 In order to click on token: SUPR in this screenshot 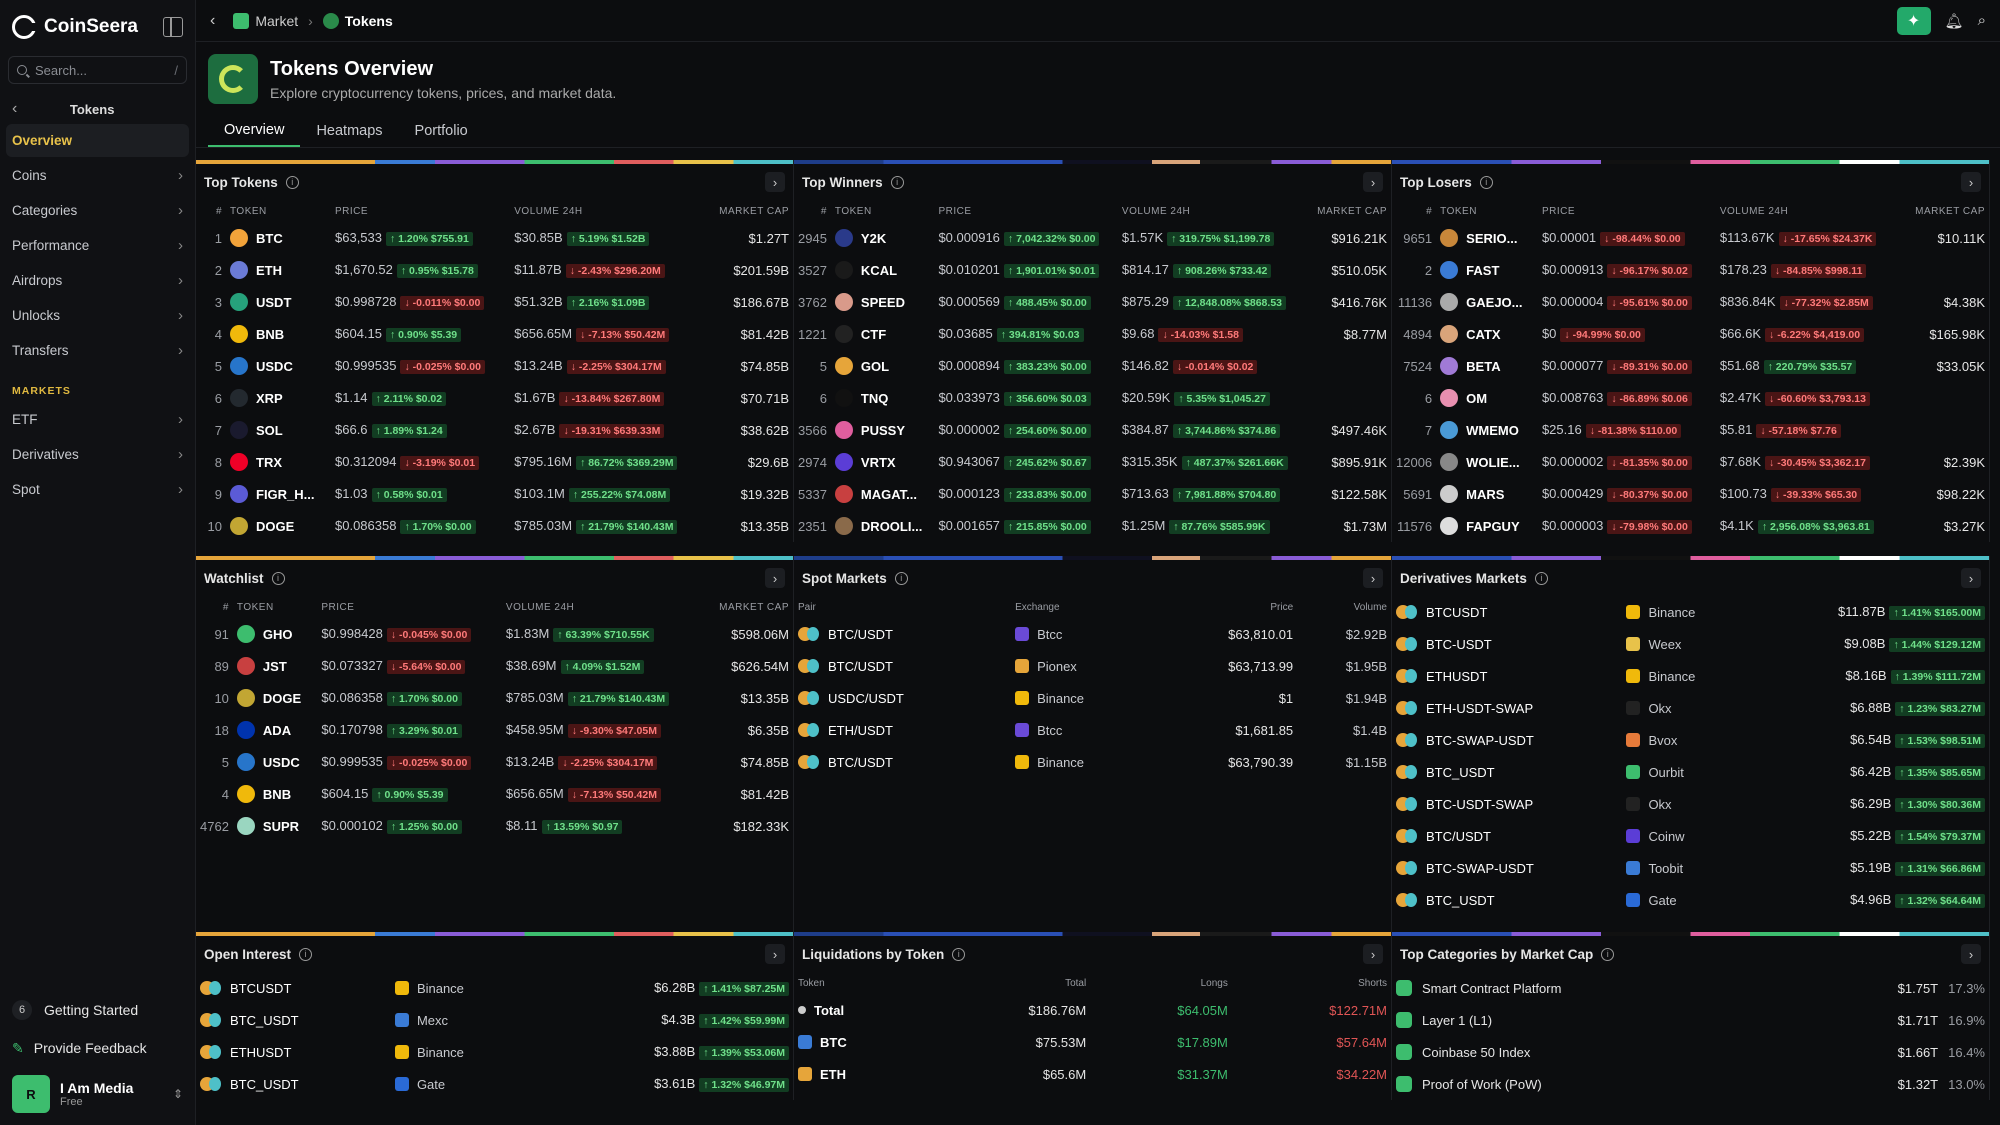, I will do `click(274, 826)`.